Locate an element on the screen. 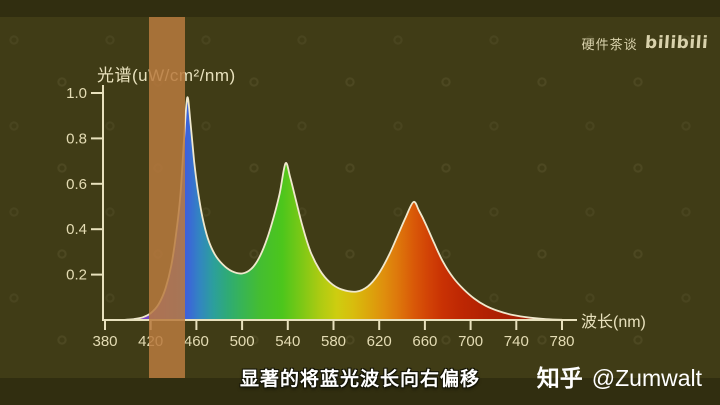 The width and height of the screenshot is (720, 405). x-tick-label: 540 is located at coordinates (287, 341).